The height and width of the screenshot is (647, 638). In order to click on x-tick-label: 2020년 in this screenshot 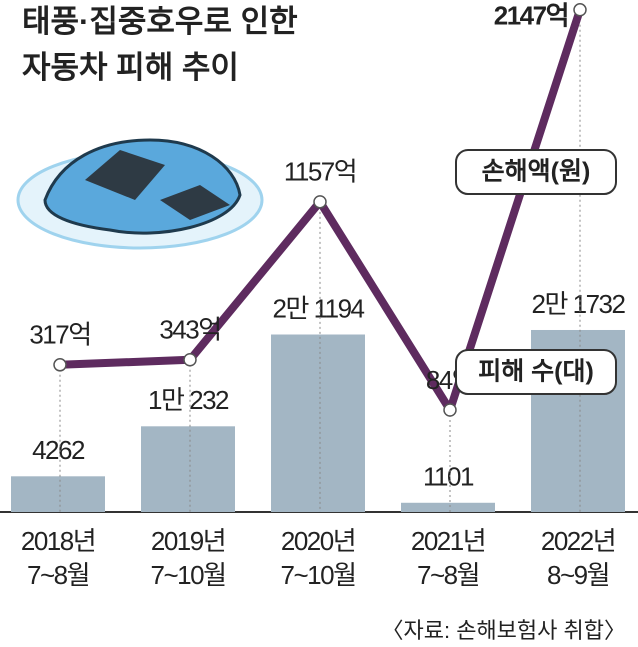, I will do `click(318, 541)`.